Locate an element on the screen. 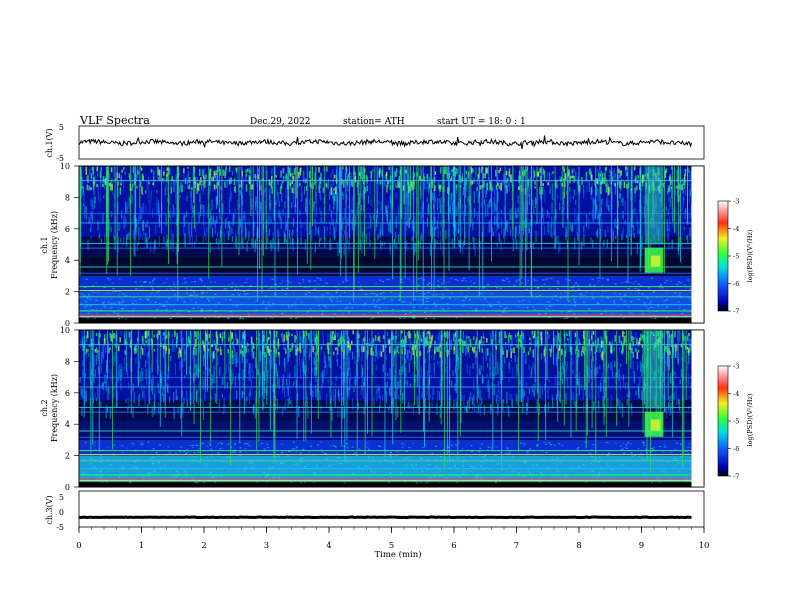 The image size is (792, 612). station-label: station= ATH is located at coordinates (374, 122).